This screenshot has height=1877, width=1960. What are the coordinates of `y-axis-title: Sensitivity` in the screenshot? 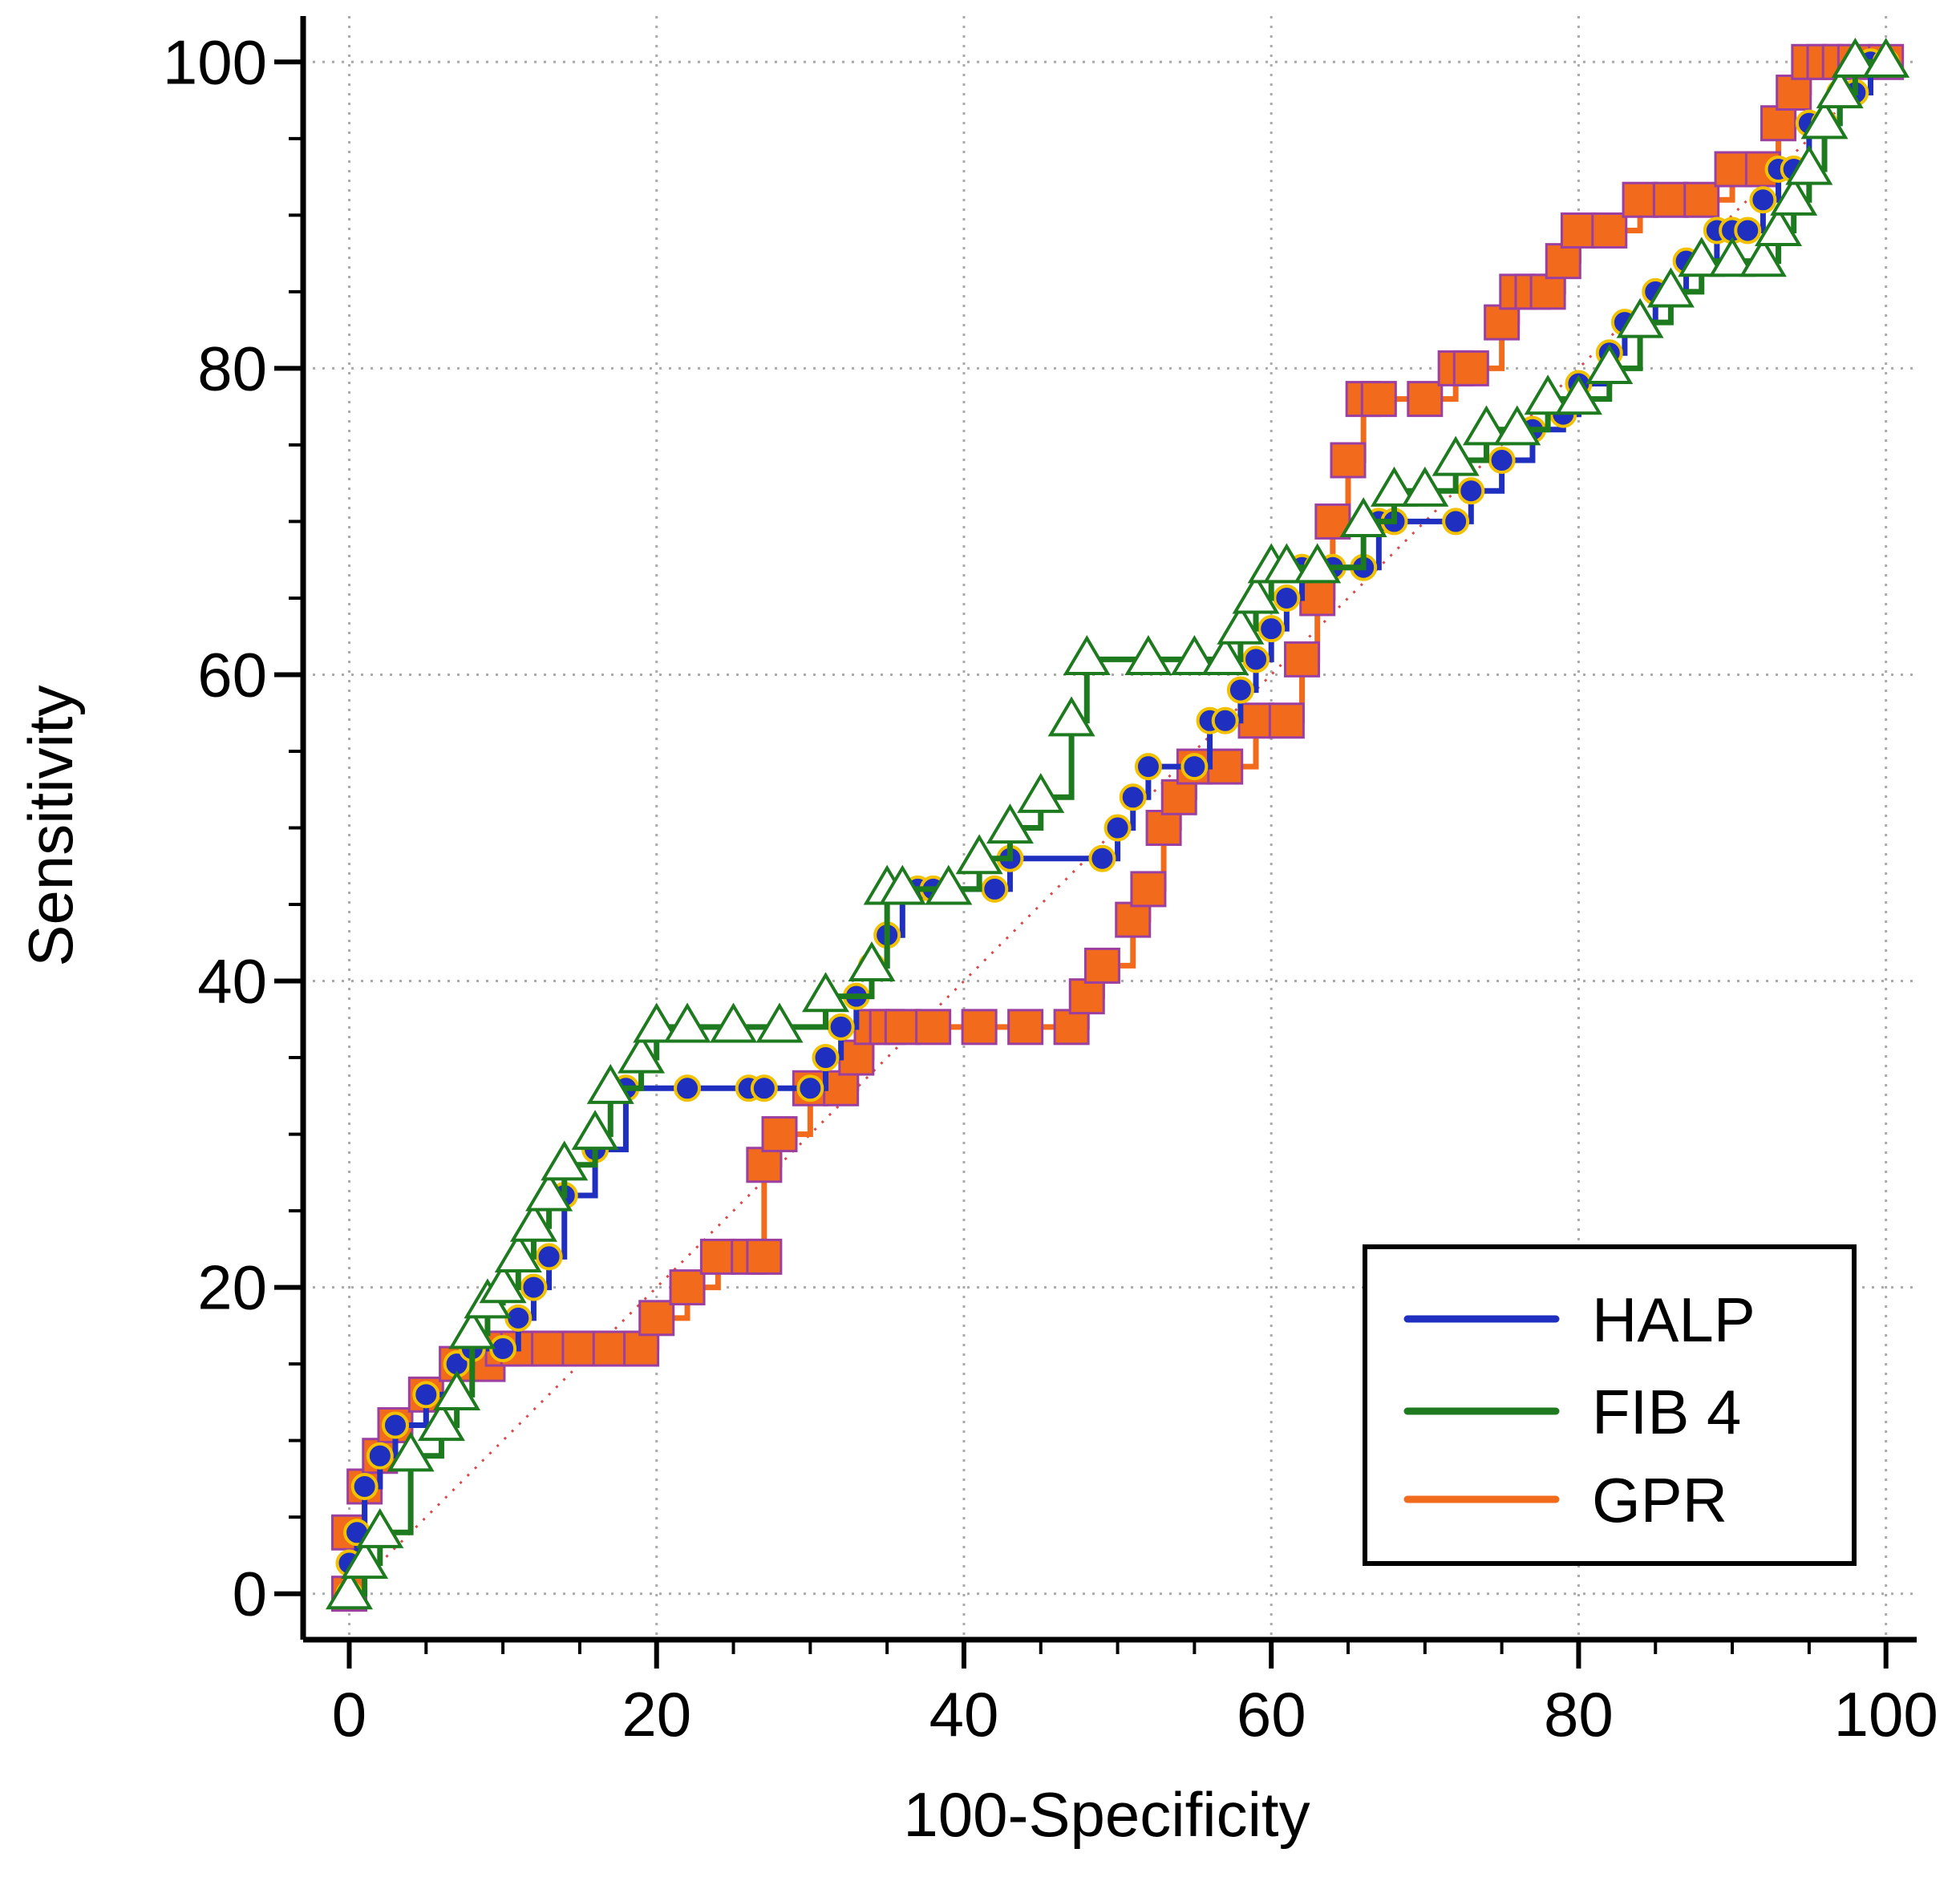 It's located at (50, 826).